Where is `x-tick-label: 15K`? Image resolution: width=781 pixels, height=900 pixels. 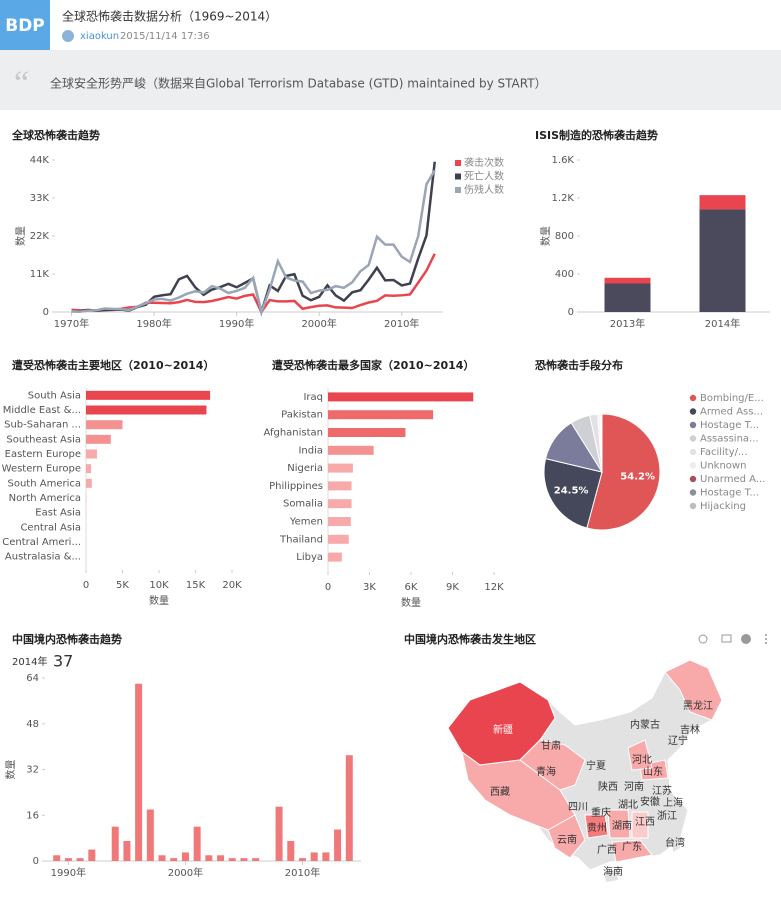 x-tick-label: 15K is located at coordinates (196, 585).